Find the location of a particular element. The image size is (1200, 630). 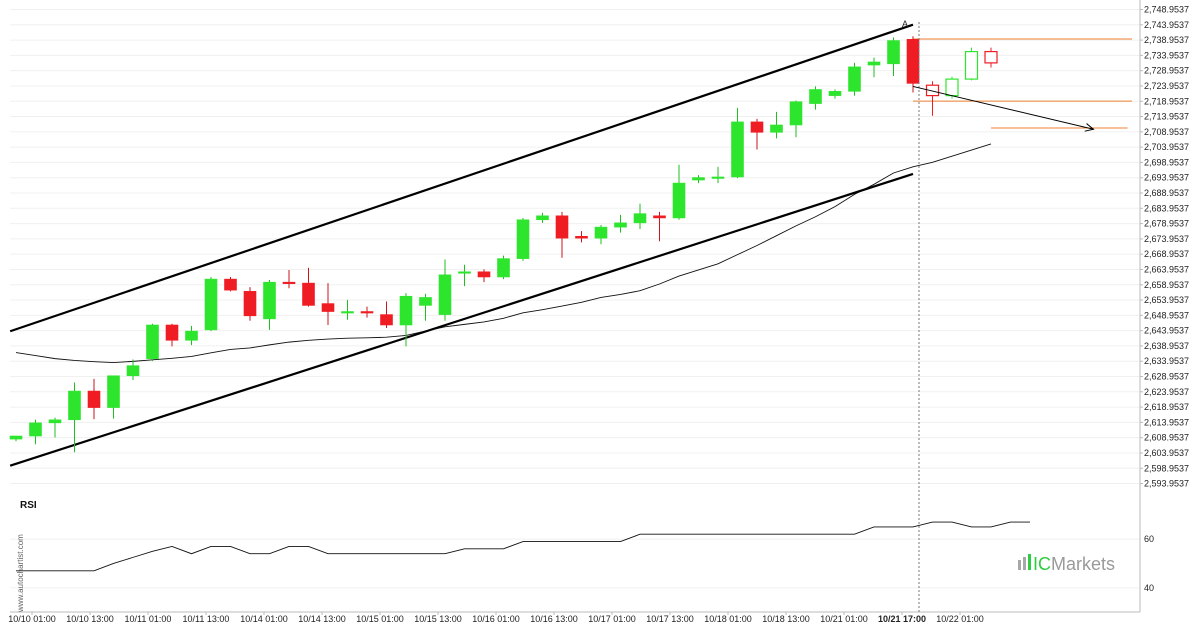

price-tick-label: 2,628.9537 is located at coordinates (1166, 377).